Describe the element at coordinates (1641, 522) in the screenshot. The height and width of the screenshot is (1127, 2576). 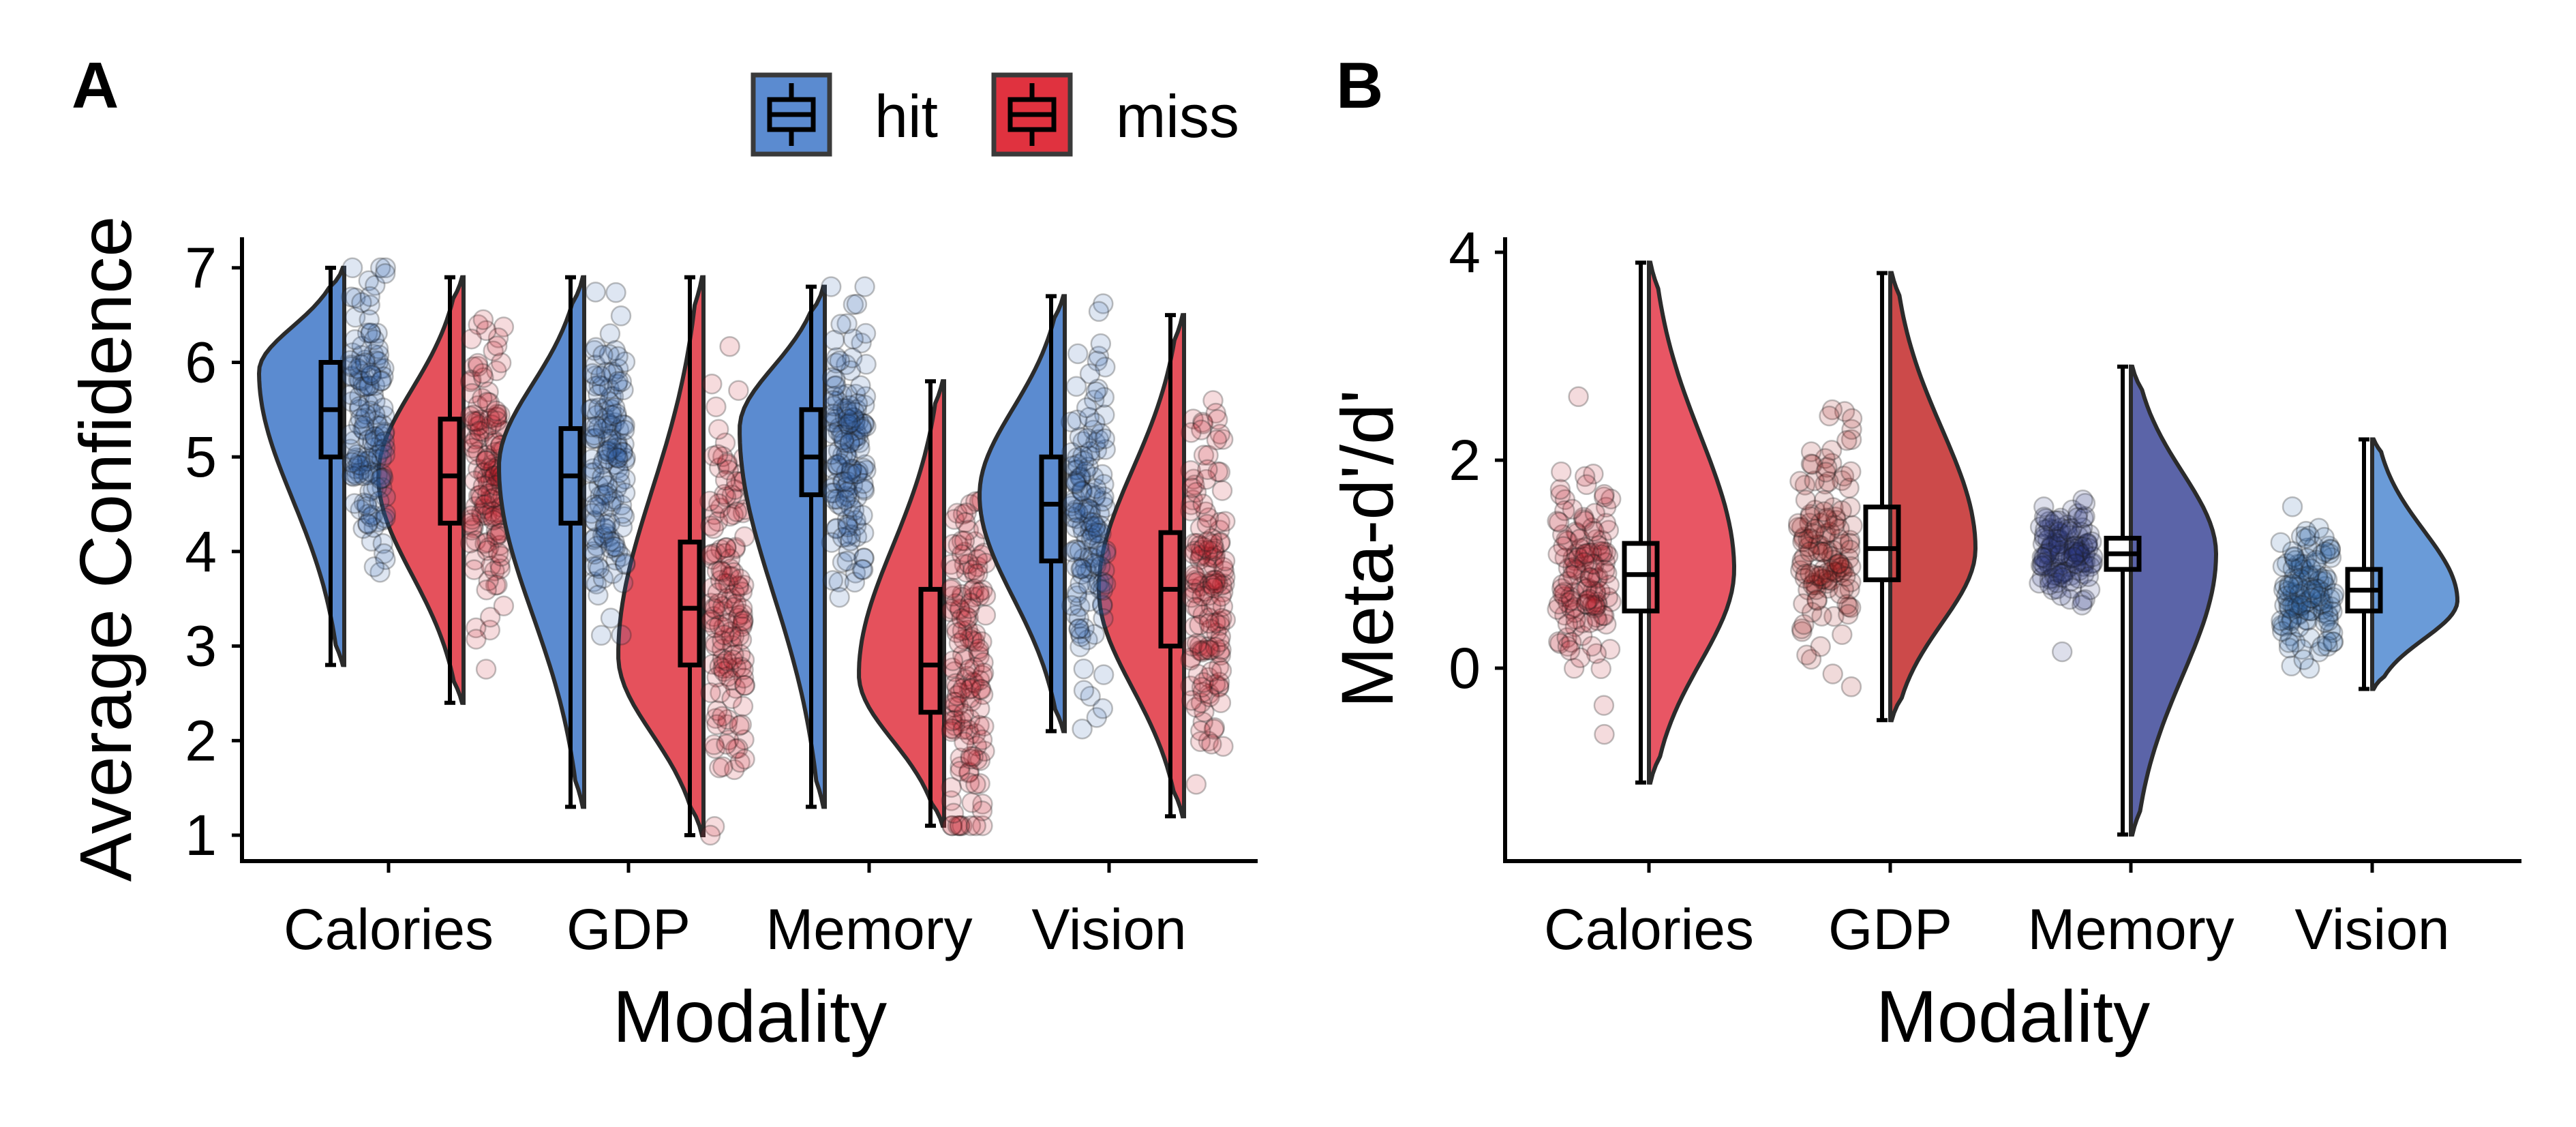
I see `boxplot-calories` at that location.